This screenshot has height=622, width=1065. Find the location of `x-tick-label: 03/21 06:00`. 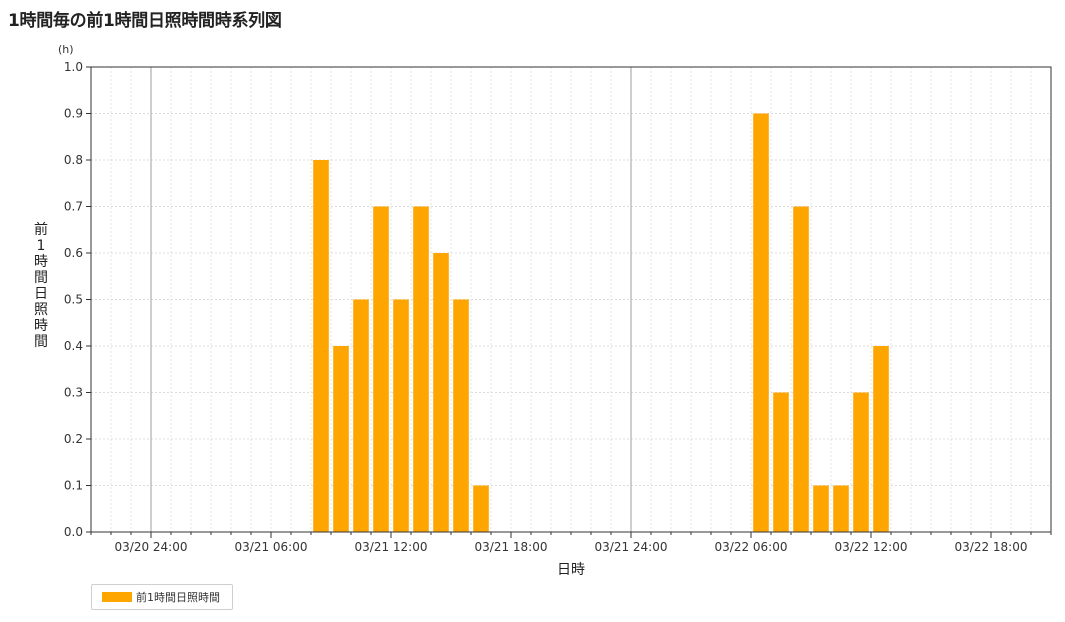

x-tick-label: 03/21 06:00 is located at coordinates (271, 547).